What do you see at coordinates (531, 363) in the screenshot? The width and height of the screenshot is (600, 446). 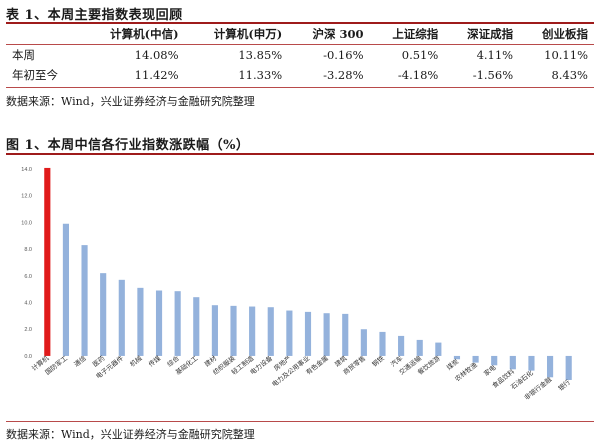 I see `bar-石油石化` at bounding box center [531, 363].